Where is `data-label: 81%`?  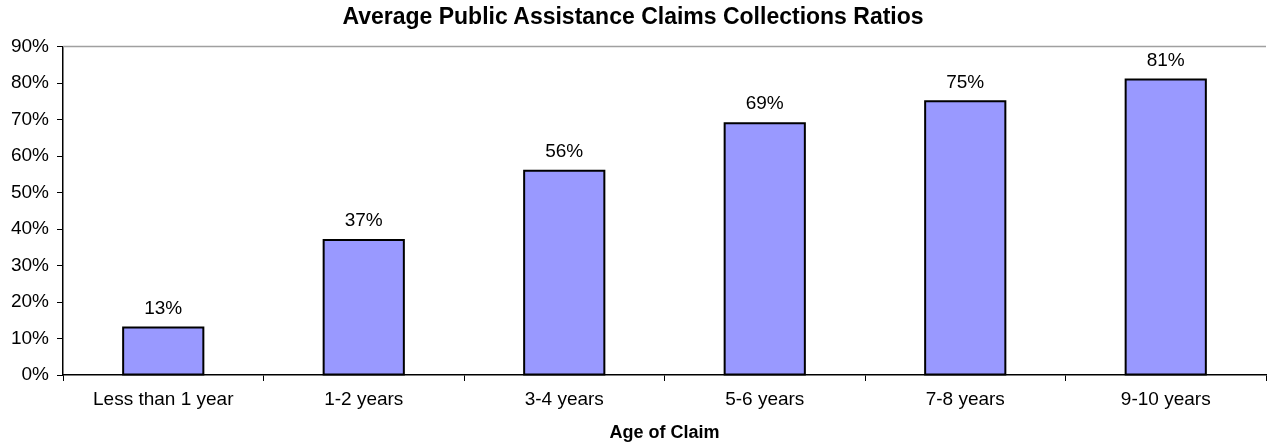
data-label: 81% is located at coordinates (1165, 59).